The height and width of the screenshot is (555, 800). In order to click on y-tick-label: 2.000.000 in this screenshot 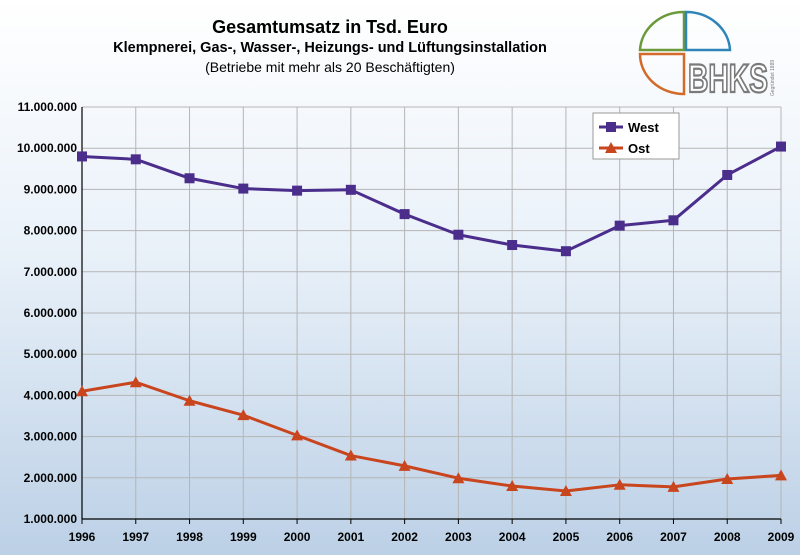, I will do `click(51, 478)`.